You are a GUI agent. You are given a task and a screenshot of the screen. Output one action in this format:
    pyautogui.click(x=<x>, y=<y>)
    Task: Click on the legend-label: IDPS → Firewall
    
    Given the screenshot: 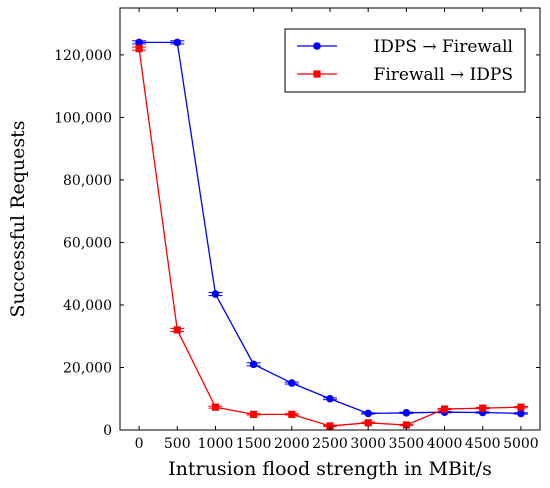 What is the action you would take?
    pyautogui.click(x=443, y=47)
    